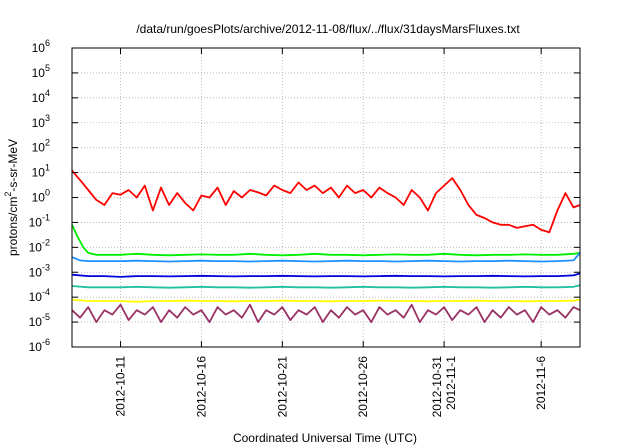  I want to click on y-tick-label: 10¹, so click(41, 171).